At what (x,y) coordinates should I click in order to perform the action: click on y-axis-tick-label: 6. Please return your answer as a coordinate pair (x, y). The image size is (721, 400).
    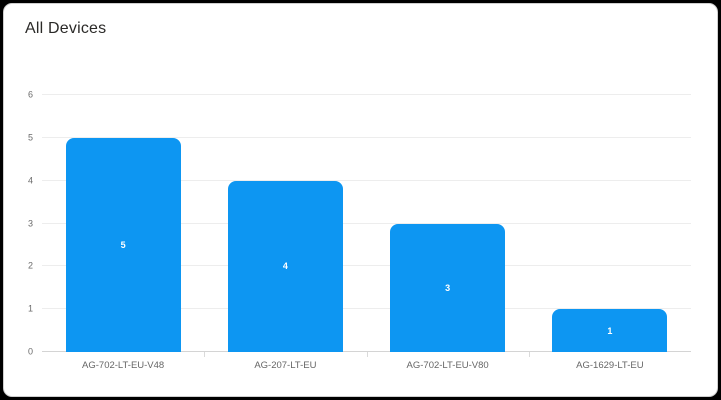
    Looking at the image, I should click on (30, 94).